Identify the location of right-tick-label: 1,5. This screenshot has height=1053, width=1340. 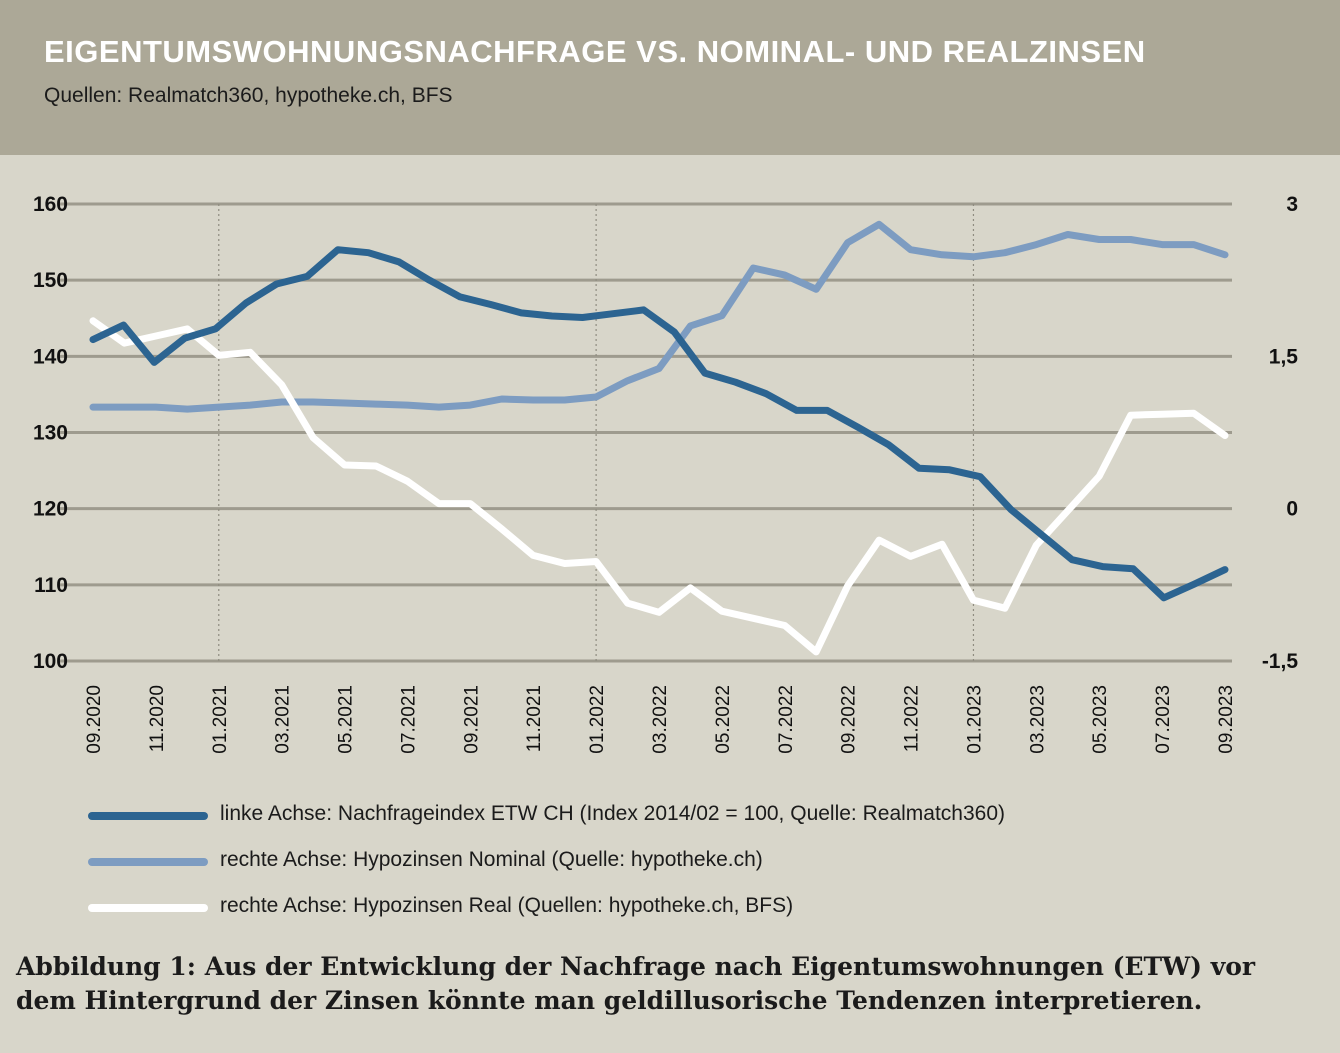
(1284, 356).